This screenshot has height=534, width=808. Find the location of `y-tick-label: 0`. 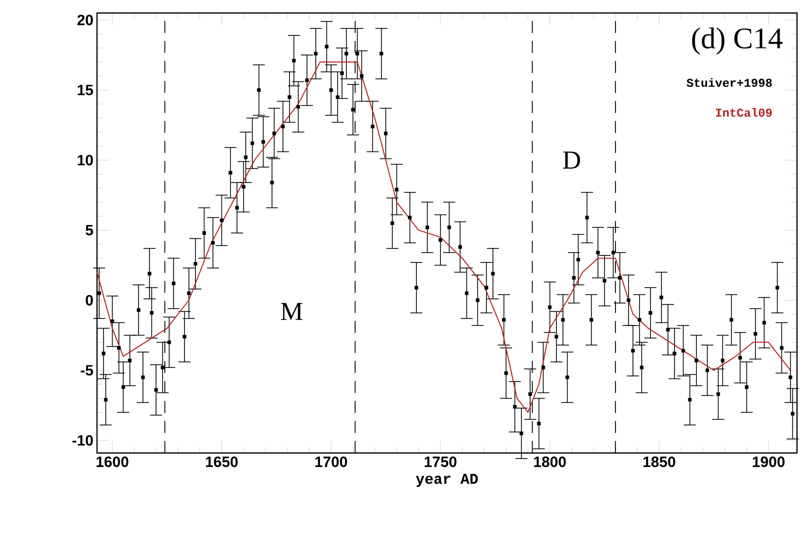

y-tick-label: 0 is located at coordinates (89, 300).